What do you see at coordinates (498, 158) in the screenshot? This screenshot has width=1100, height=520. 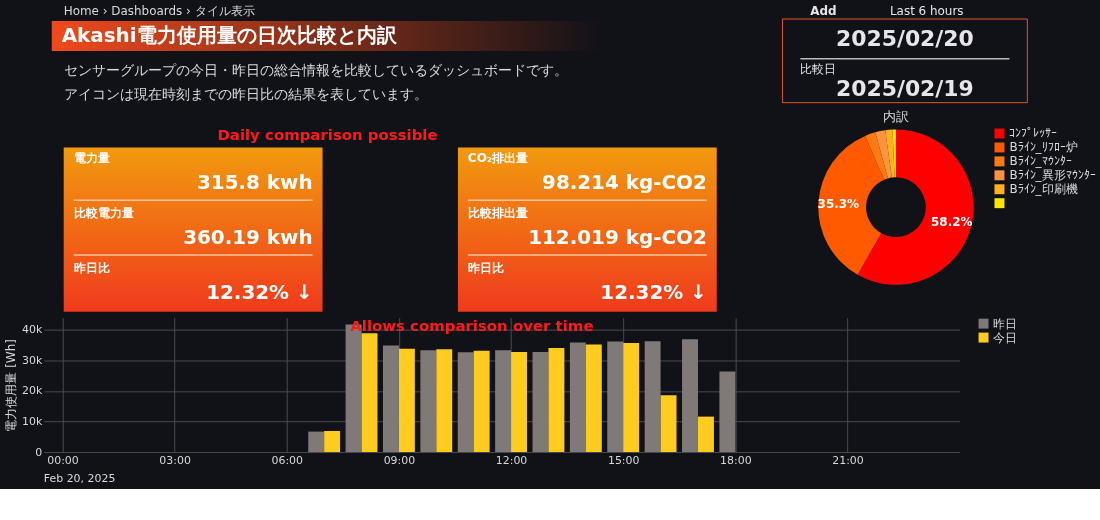 I see `text: CO₂排出量` at bounding box center [498, 158].